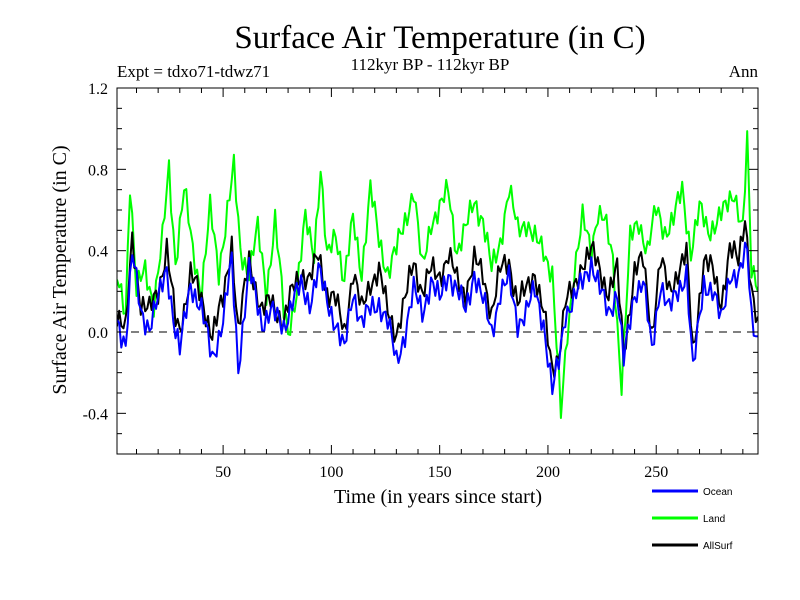 The width and height of the screenshot is (800, 600). I want to click on x-axis-label: Time (in years since start), so click(438, 497).